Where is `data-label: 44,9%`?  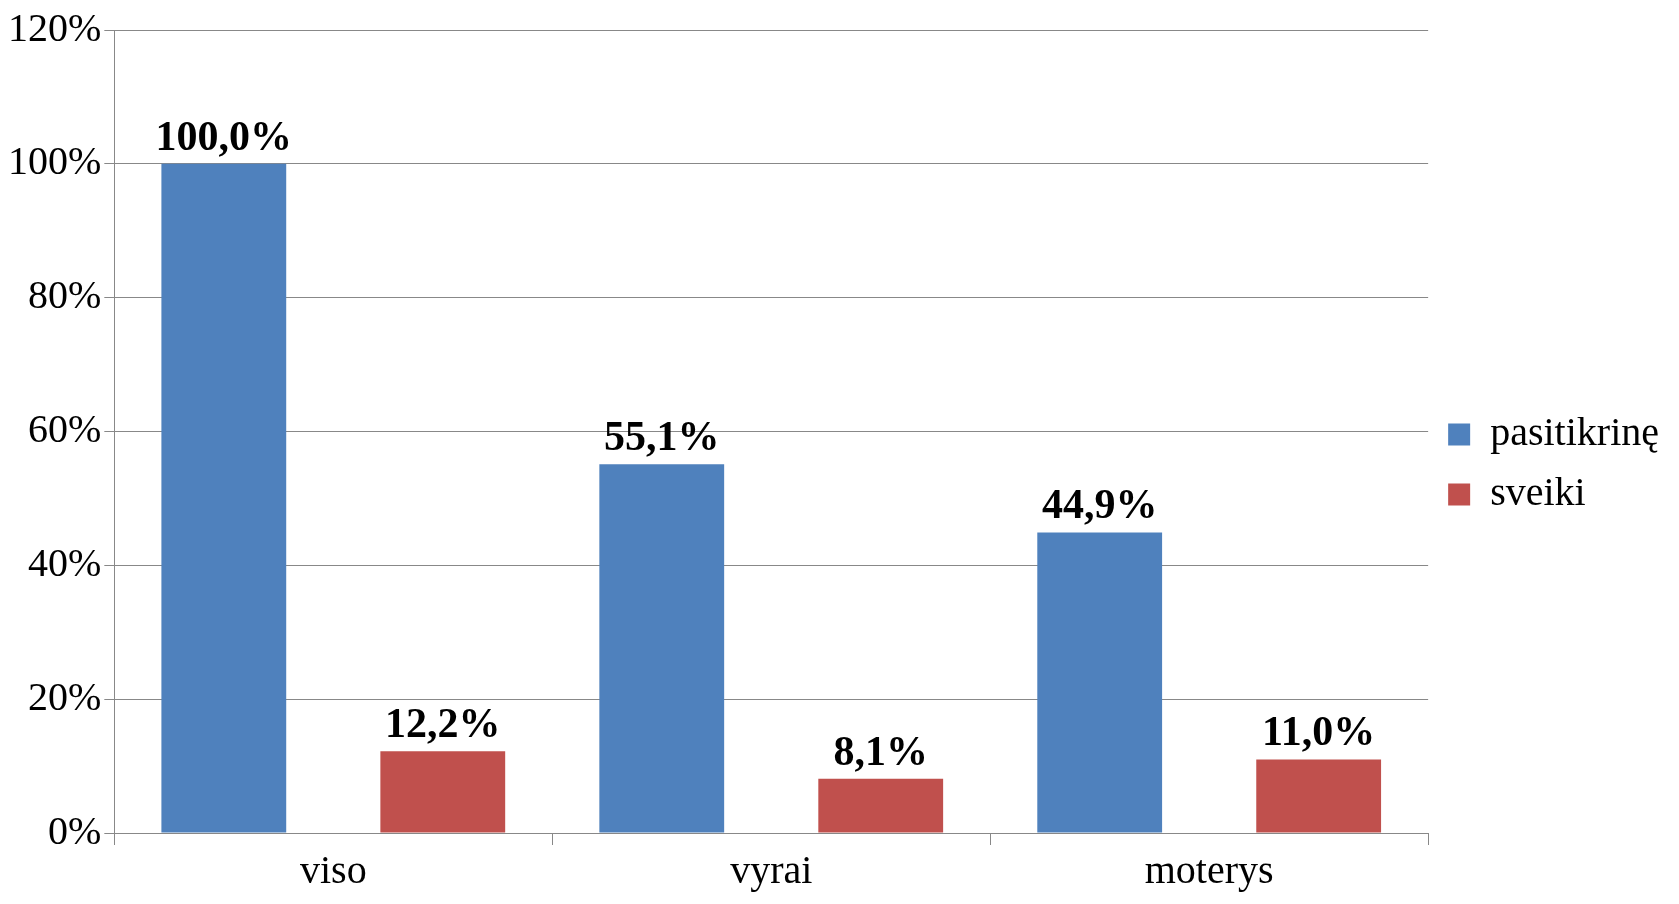
data-label: 44,9% is located at coordinates (1099, 504).